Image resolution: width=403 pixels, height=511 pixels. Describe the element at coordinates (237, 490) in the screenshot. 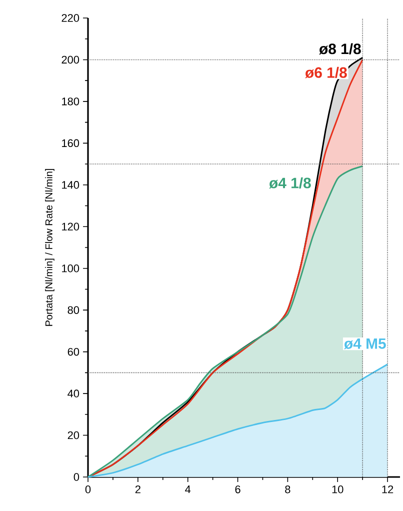

I see `x-tick-label: 6` at that location.